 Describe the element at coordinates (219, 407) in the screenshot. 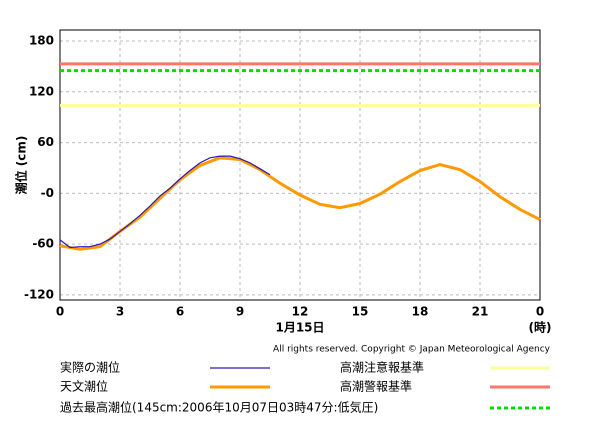

I see `legend-label: 過去最高潮位(145cm:2006年10月07日03時47分:低気圧)` at that location.